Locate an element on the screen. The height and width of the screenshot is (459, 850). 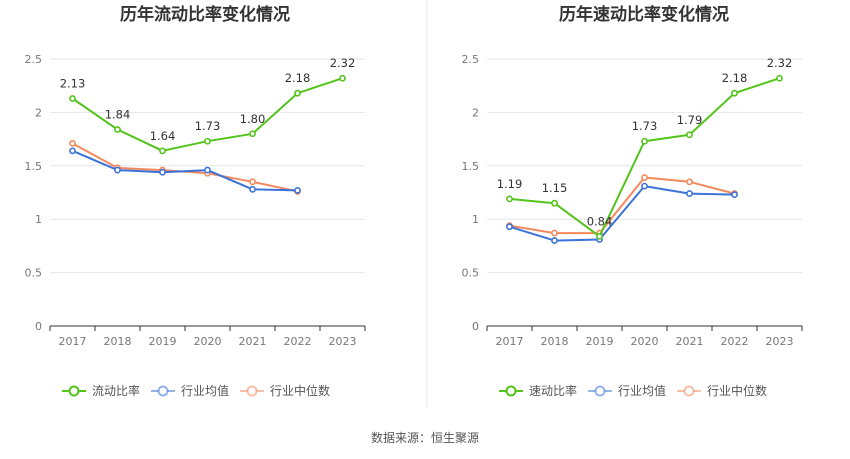
data-label: 1.19 is located at coordinates (510, 184).